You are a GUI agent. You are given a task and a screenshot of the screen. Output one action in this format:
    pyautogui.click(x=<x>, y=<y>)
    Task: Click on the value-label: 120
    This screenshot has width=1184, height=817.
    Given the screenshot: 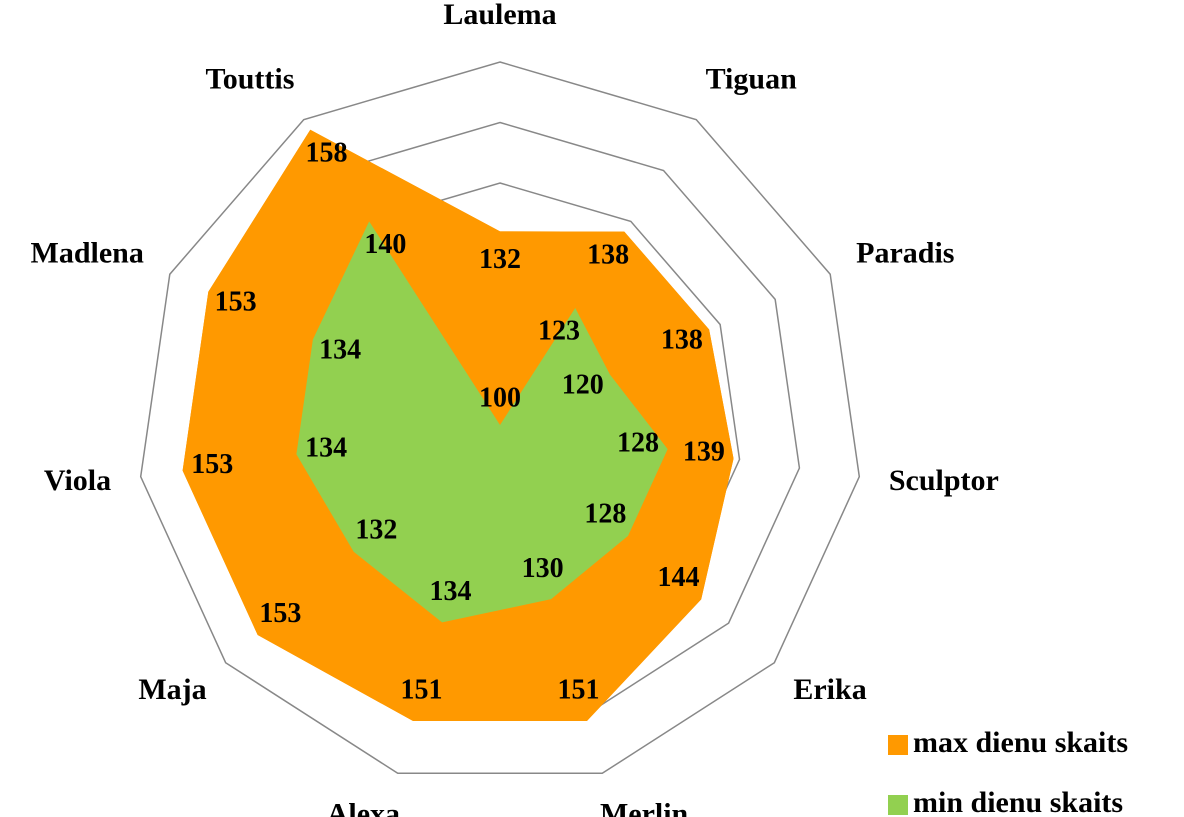 What is the action you would take?
    pyautogui.click(x=583, y=385)
    